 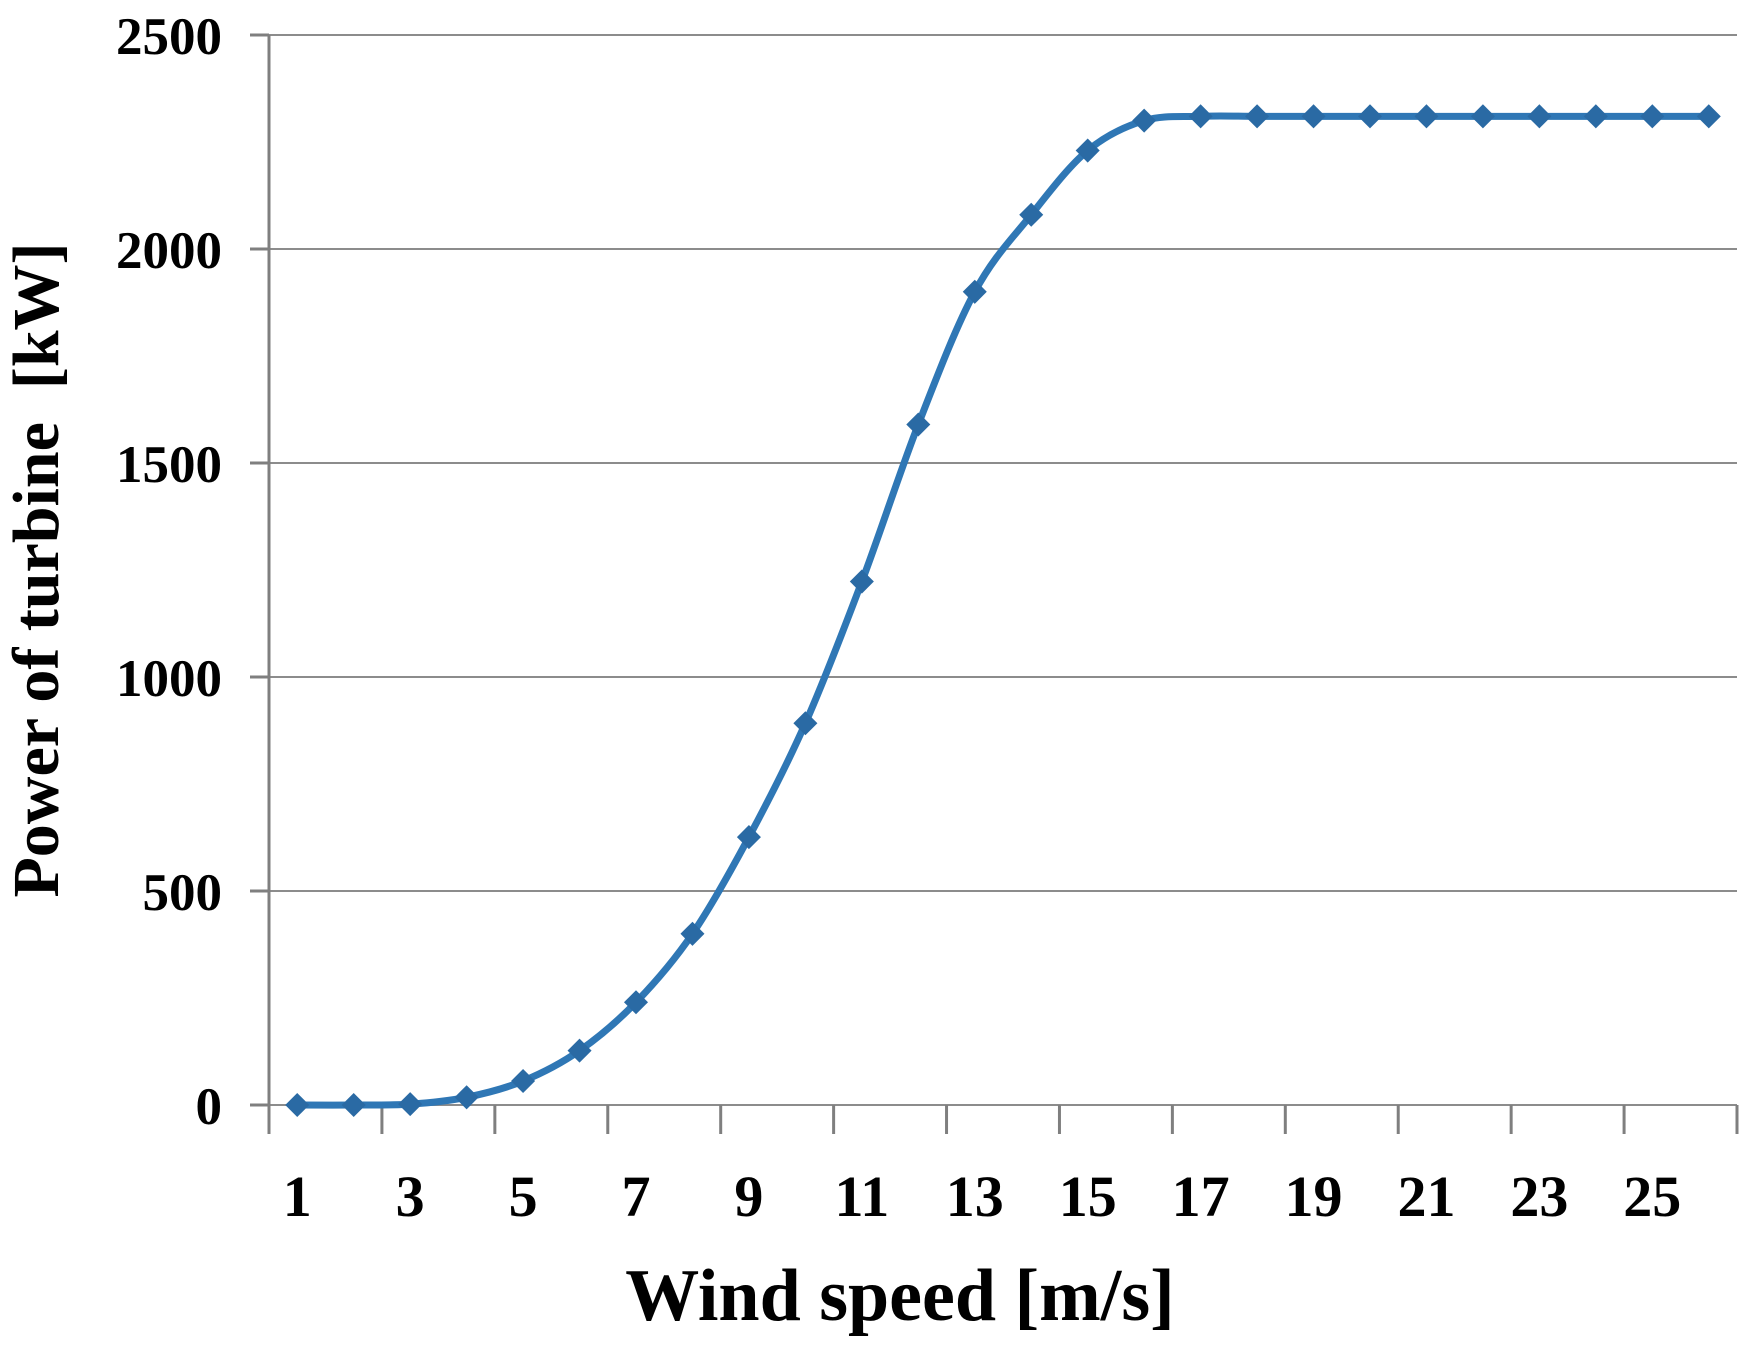 I want to click on x-tick-label: 13, so click(x=975, y=1196).